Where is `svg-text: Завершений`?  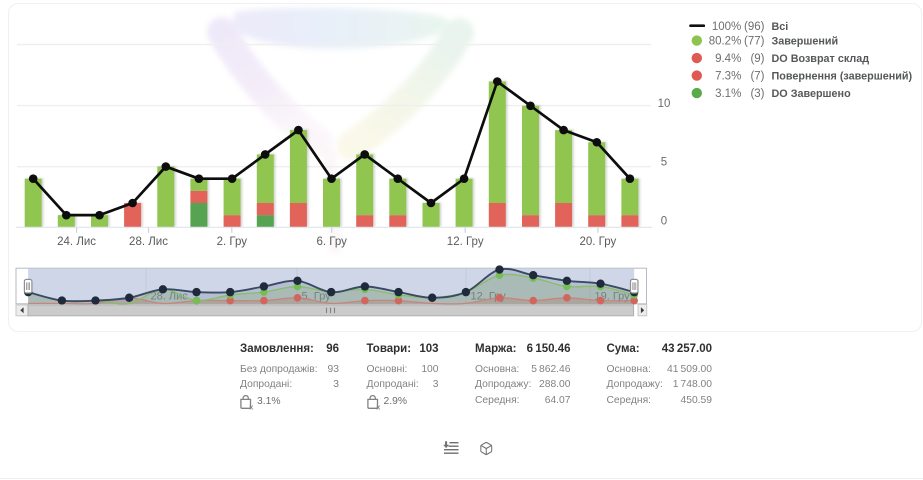 svg-text: Завершений is located at coordinates (805, 42).